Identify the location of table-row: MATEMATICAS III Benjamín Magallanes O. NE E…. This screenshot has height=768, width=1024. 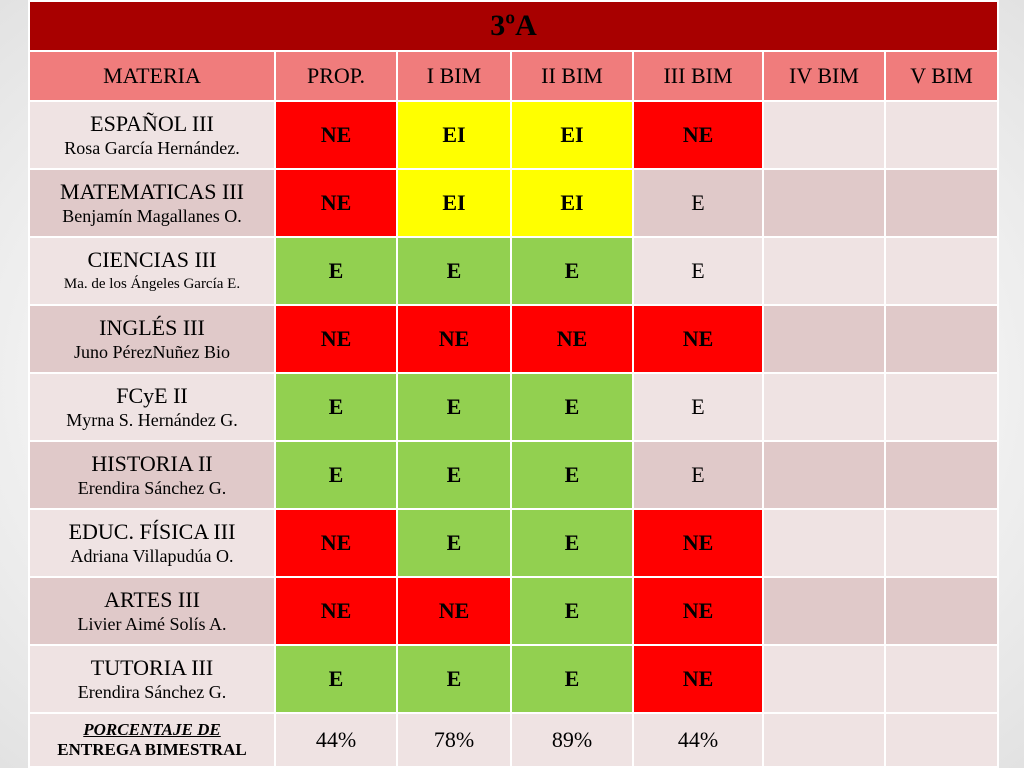
(514, 203).